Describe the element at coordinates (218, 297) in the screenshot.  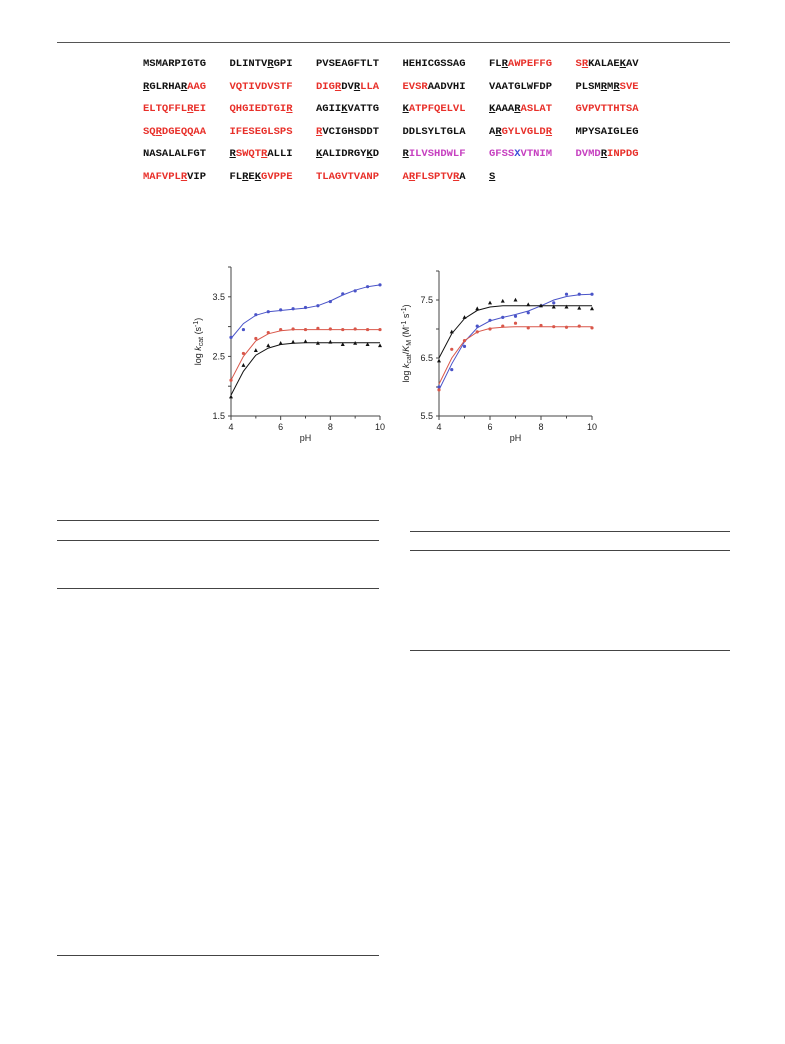
I see `y-tick-label: 3.5` at that location.